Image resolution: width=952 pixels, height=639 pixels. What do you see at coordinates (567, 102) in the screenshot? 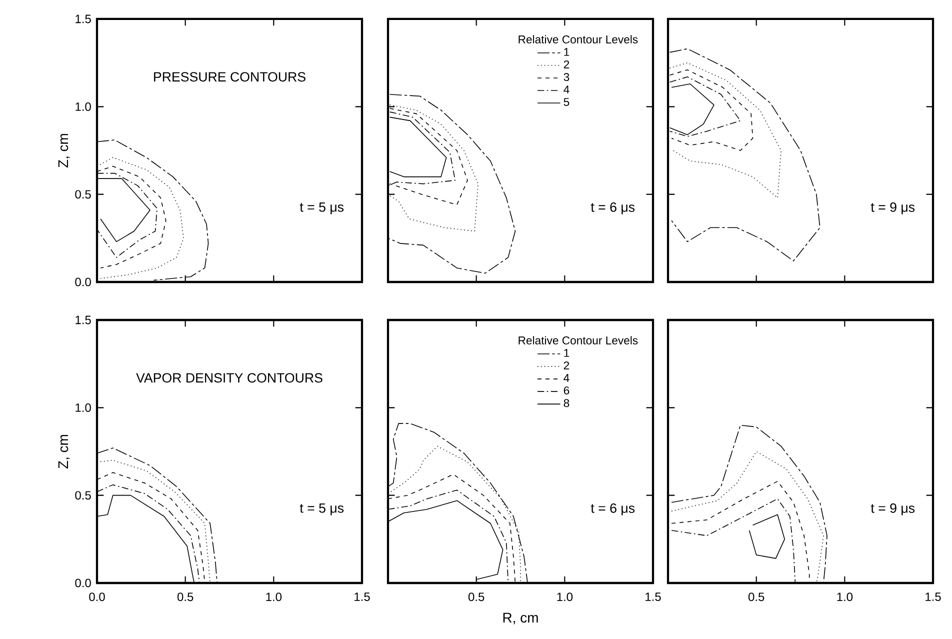
I see `legend-label: 5` at bounding box center [567, 102].